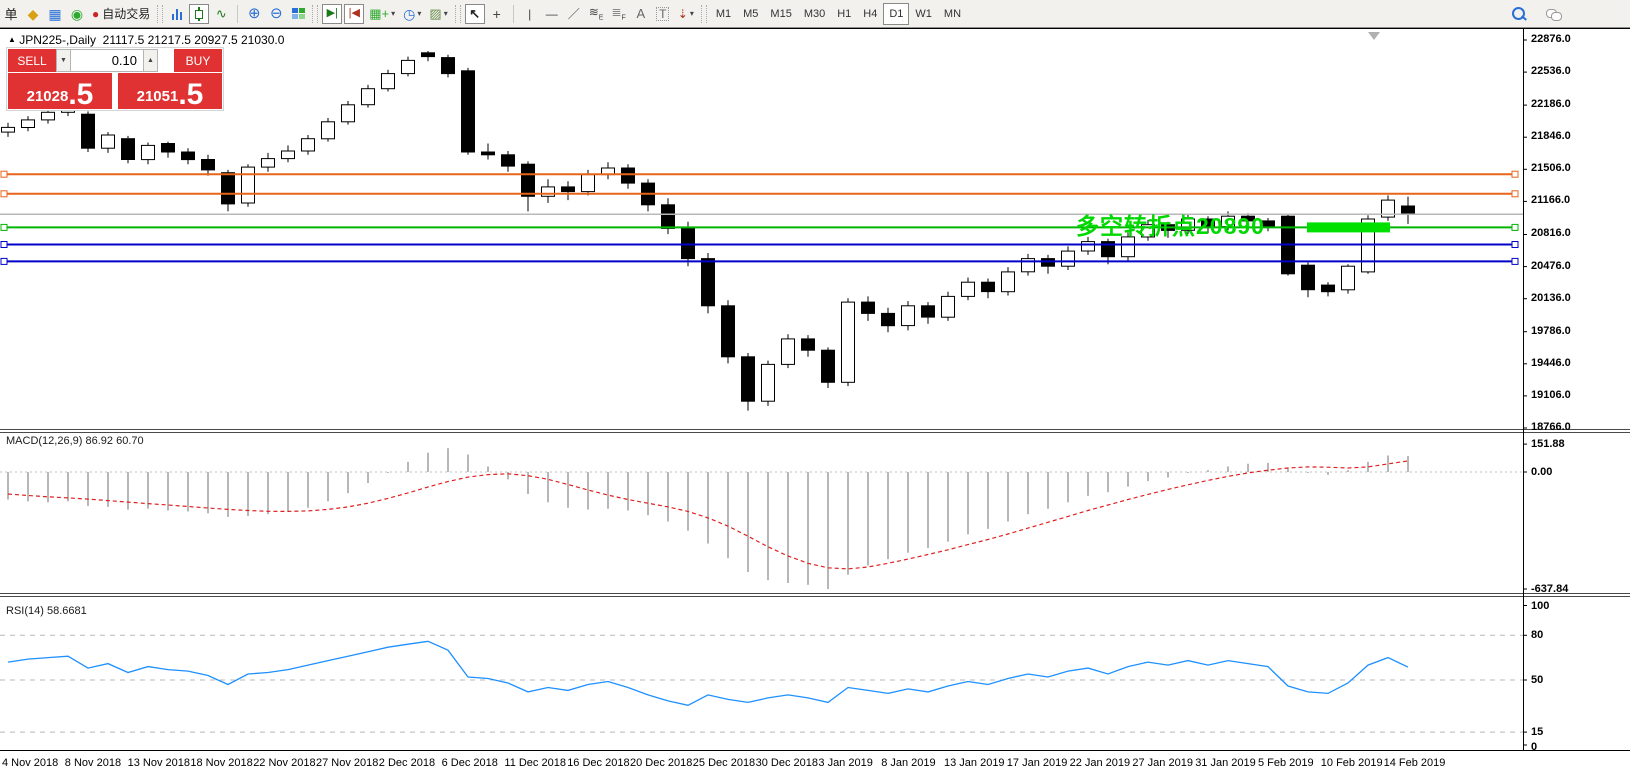 The image size is (1630, 774). What do you see at coordinates (221, 14) in the screenshot?
I see `line-chart-button: ∿` at bounding box center [221, 14].